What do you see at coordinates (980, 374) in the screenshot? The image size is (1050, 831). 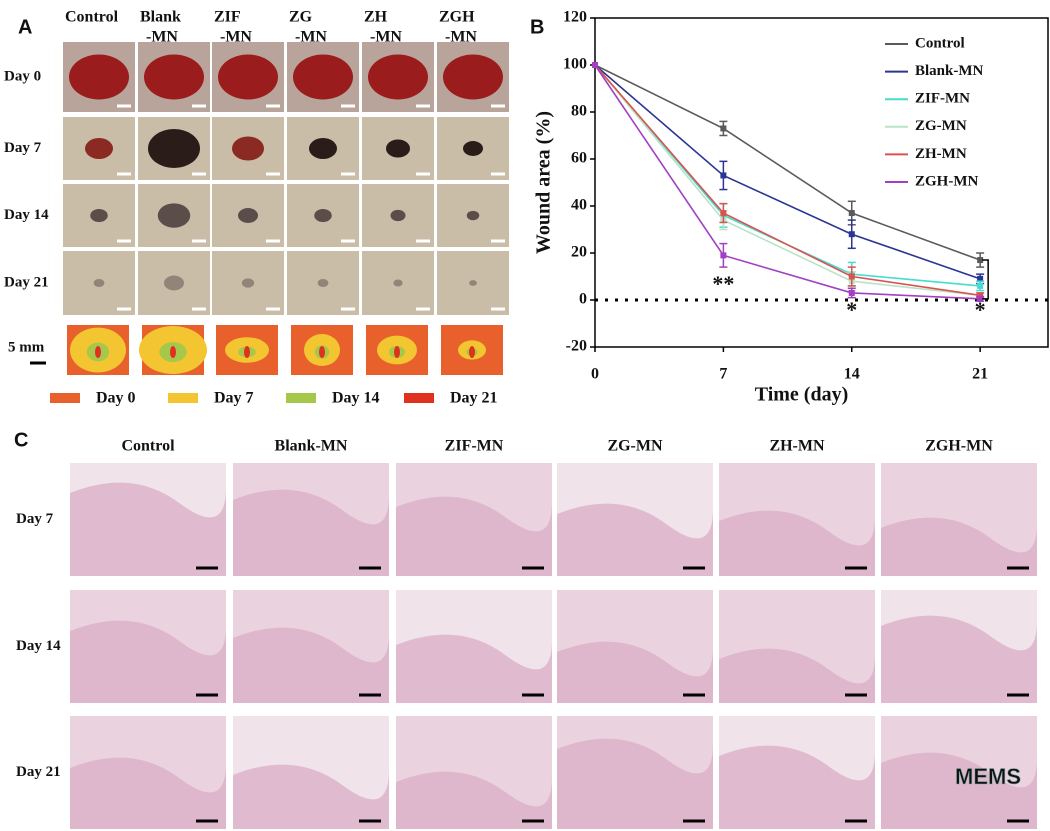 I see `x-tick-label: 21` at bounding box center [980, 374].